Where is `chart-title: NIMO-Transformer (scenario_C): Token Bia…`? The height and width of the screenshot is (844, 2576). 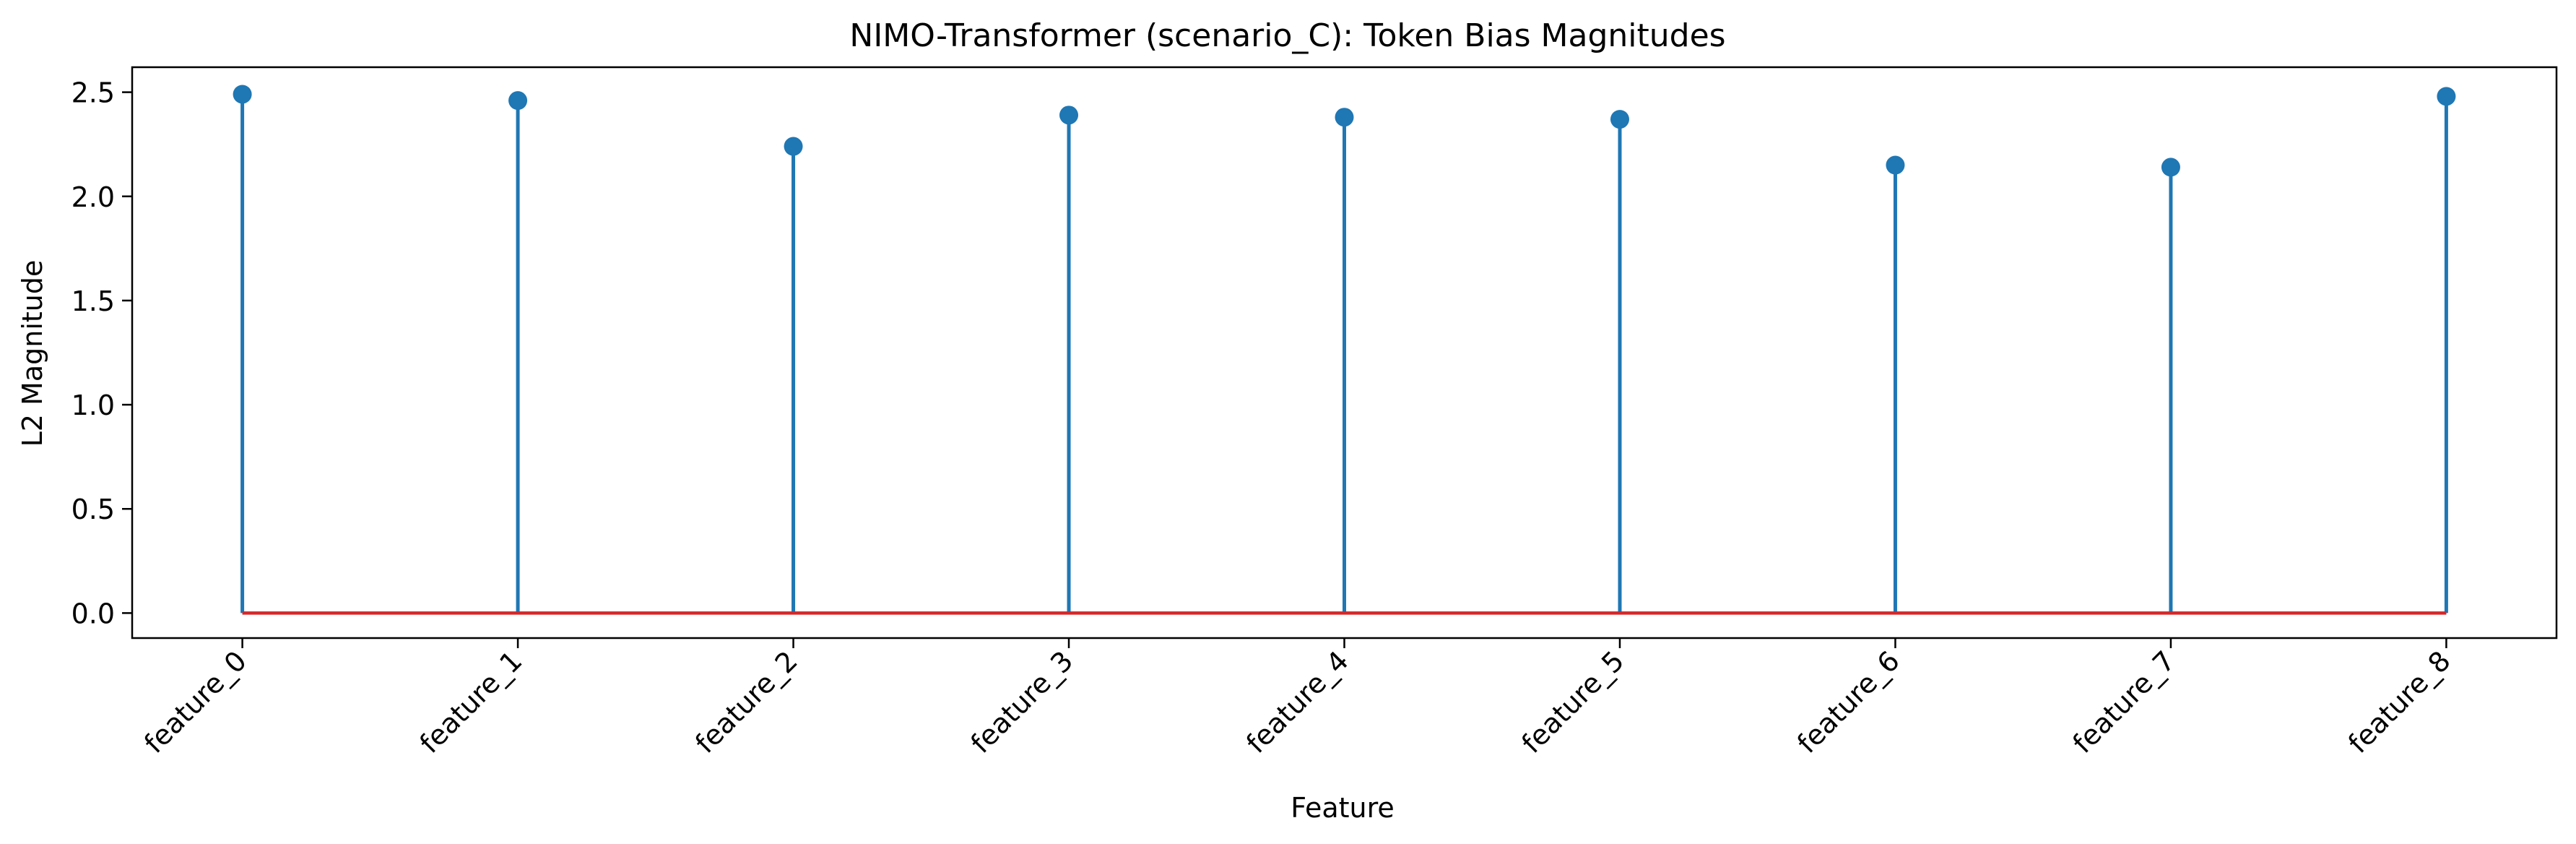 chart-title: NIMO-Transformer (scenario_C): Token Bia… is located at coordinates (1287, 36).